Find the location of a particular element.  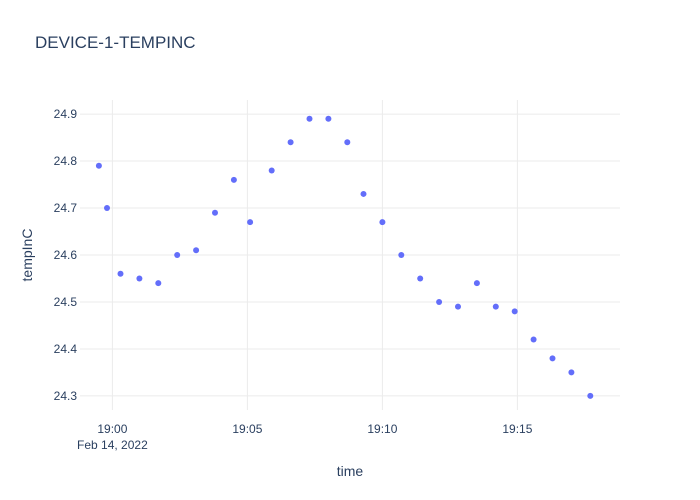

x-tick-label: 19:15 is located at coordinates (517, 429).